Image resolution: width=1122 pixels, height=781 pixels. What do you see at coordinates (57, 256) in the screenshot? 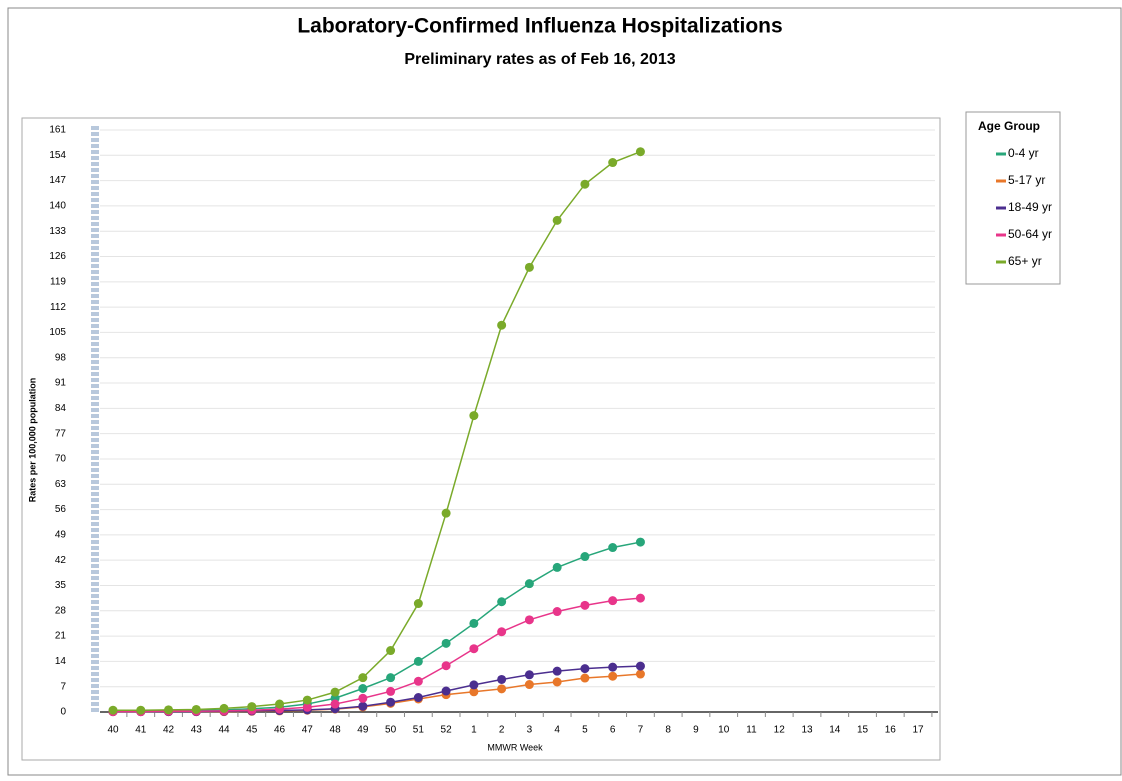
I see `y-tick-label: 126` at bounding box center [57, 256].